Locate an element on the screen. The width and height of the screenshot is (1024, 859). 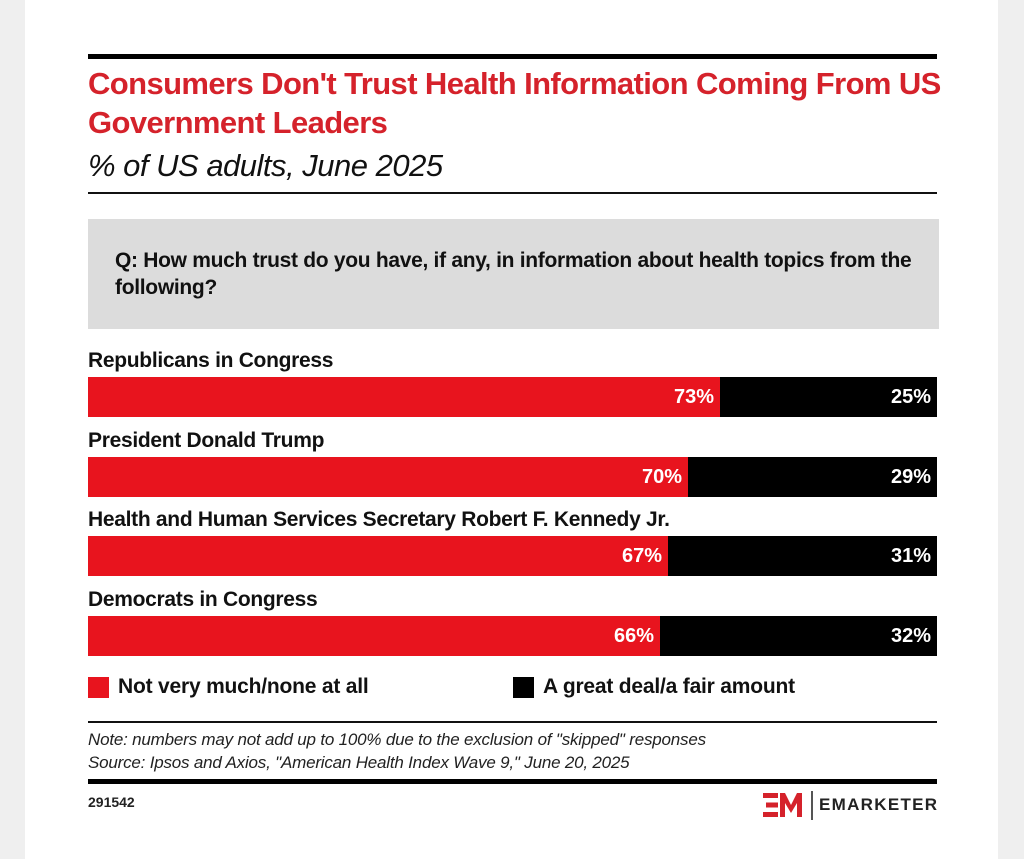
bar-segment-not-much: 67% is located at coordinates (378, 556).